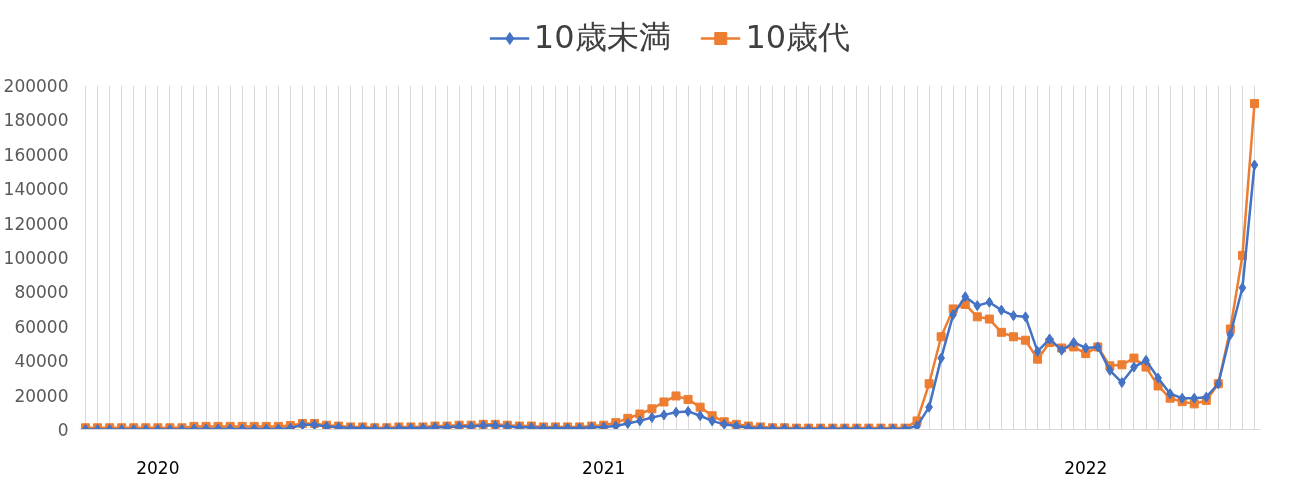  I want to click on y-tick-label: 40000, so click(41, 361).